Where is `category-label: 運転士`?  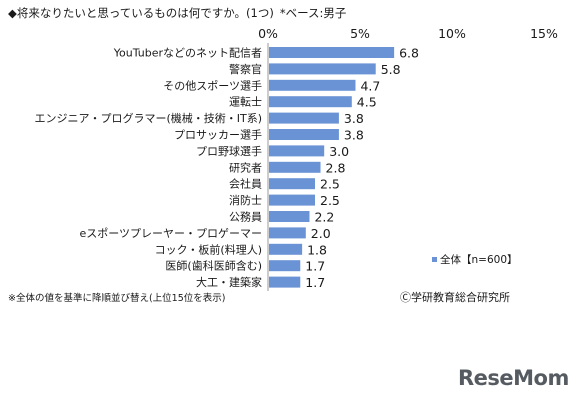
category-label: 運転士 is located at coordinates (245, 102).